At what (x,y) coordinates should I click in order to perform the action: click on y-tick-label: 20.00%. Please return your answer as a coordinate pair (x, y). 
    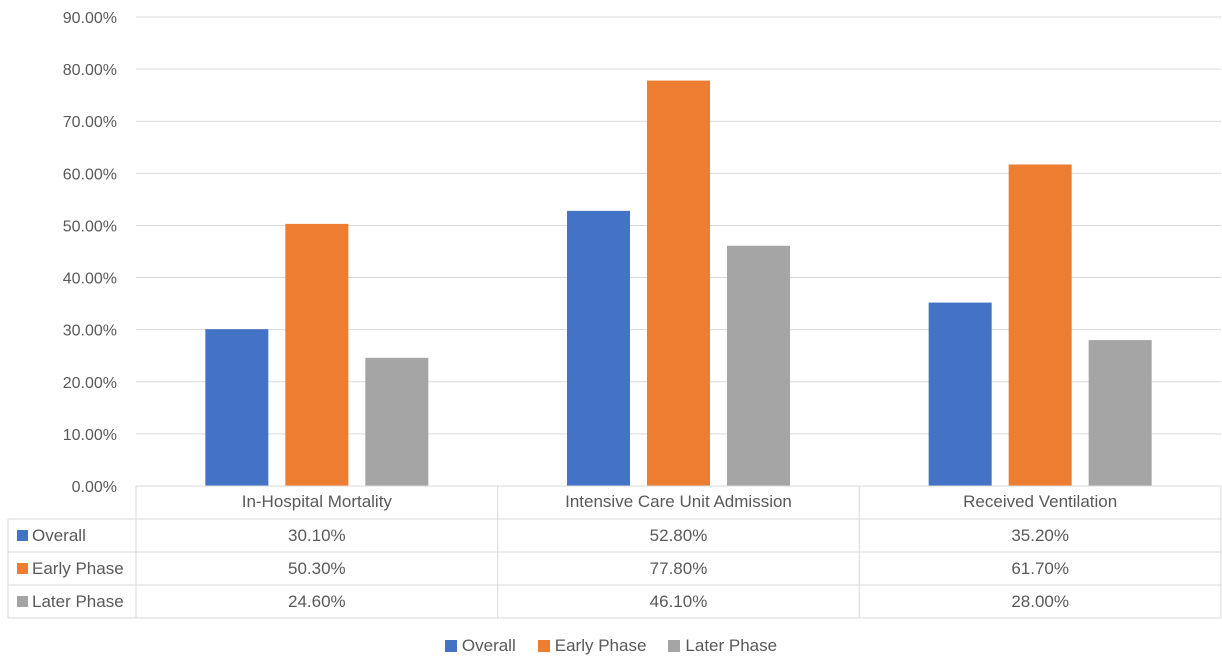
    Looking at the image, I should click on (90, 383).